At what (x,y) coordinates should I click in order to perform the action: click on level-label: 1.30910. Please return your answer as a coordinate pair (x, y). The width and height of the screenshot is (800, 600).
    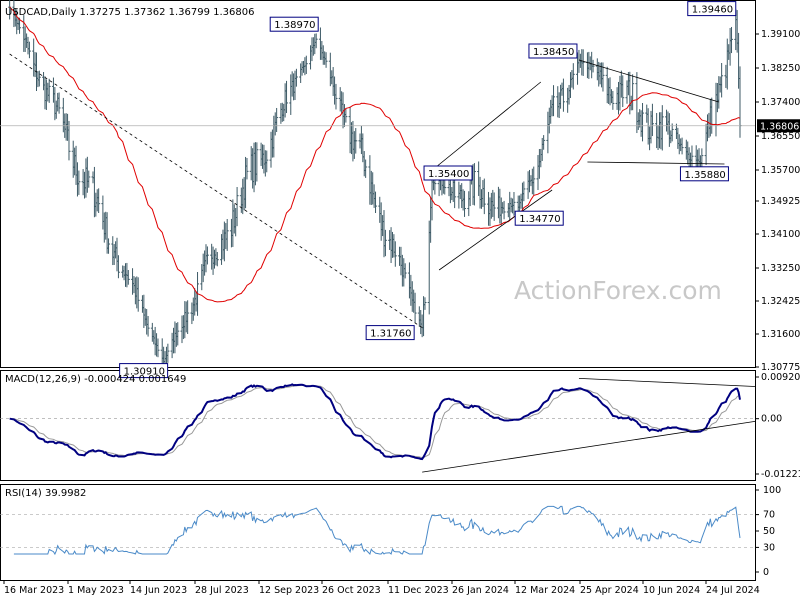
    Looking at the image, I should click on (144, 372).